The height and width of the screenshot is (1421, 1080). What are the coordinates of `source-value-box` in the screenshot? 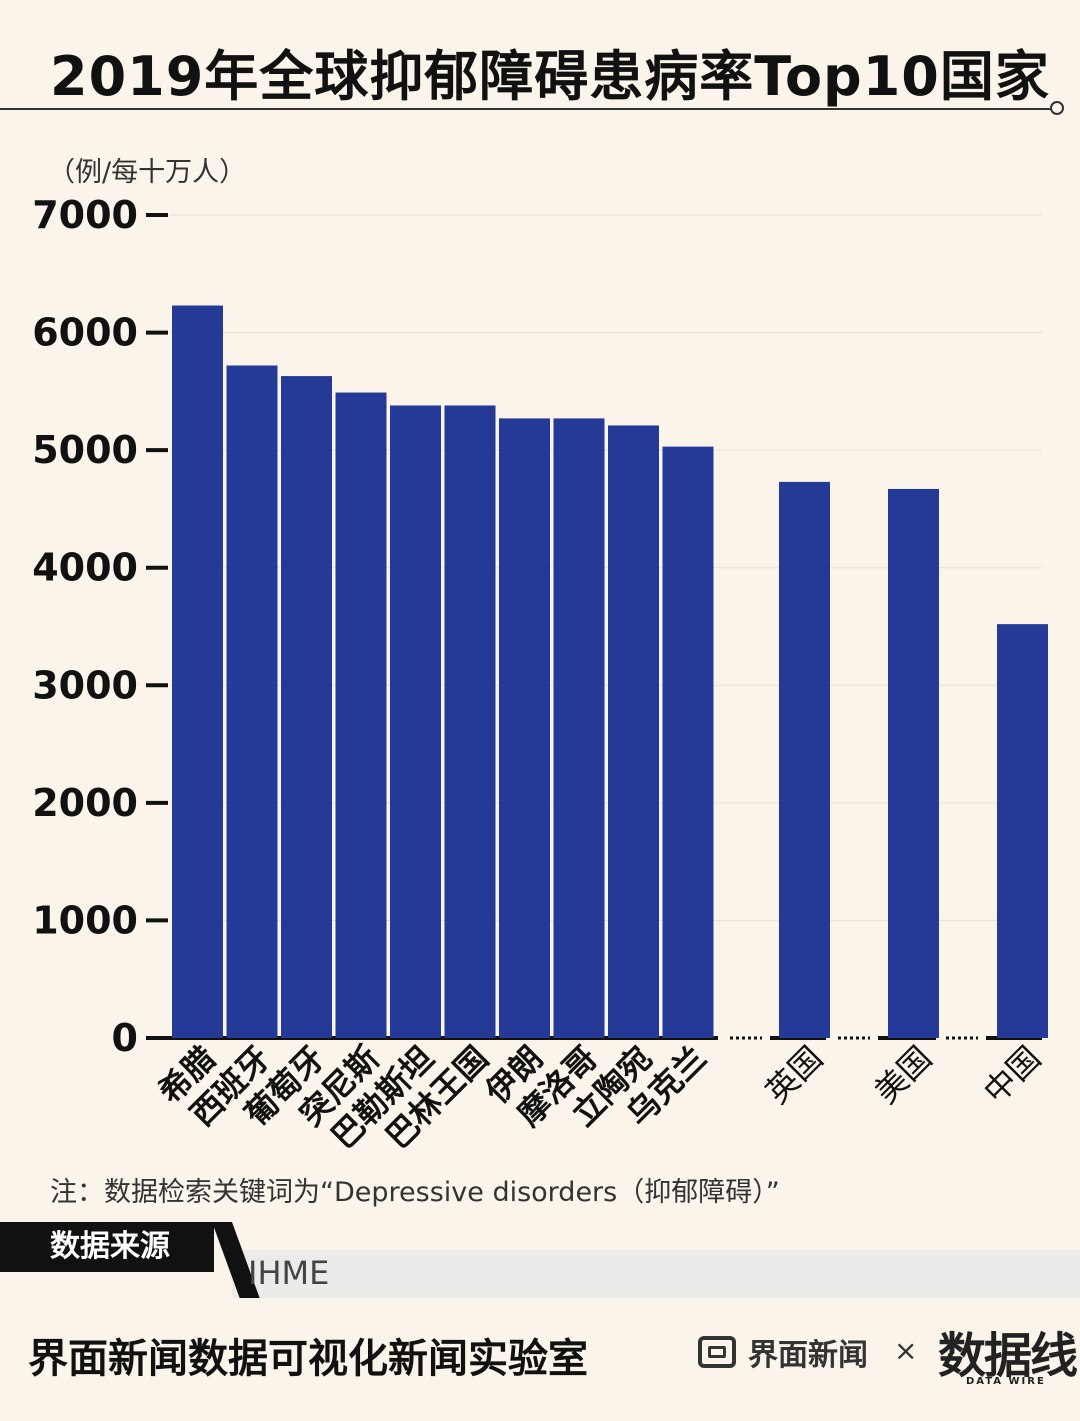 It's located at (656, 1274).